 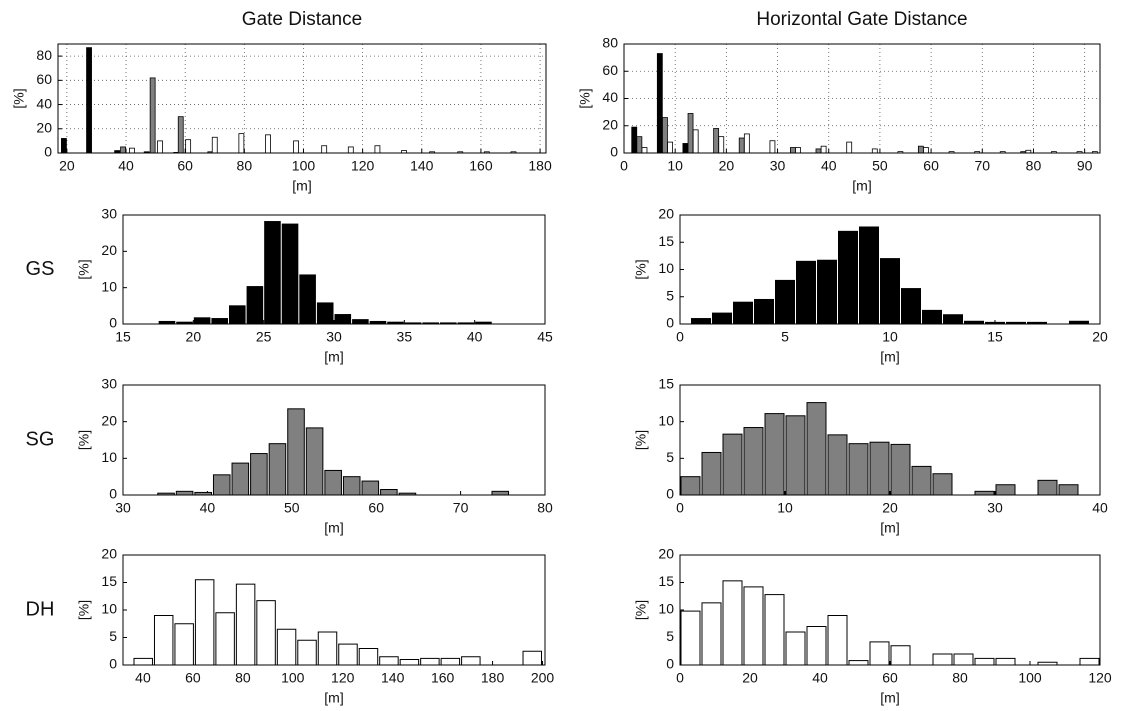 I want to click on x-tick-label: 25, so click(x=264, y=337).